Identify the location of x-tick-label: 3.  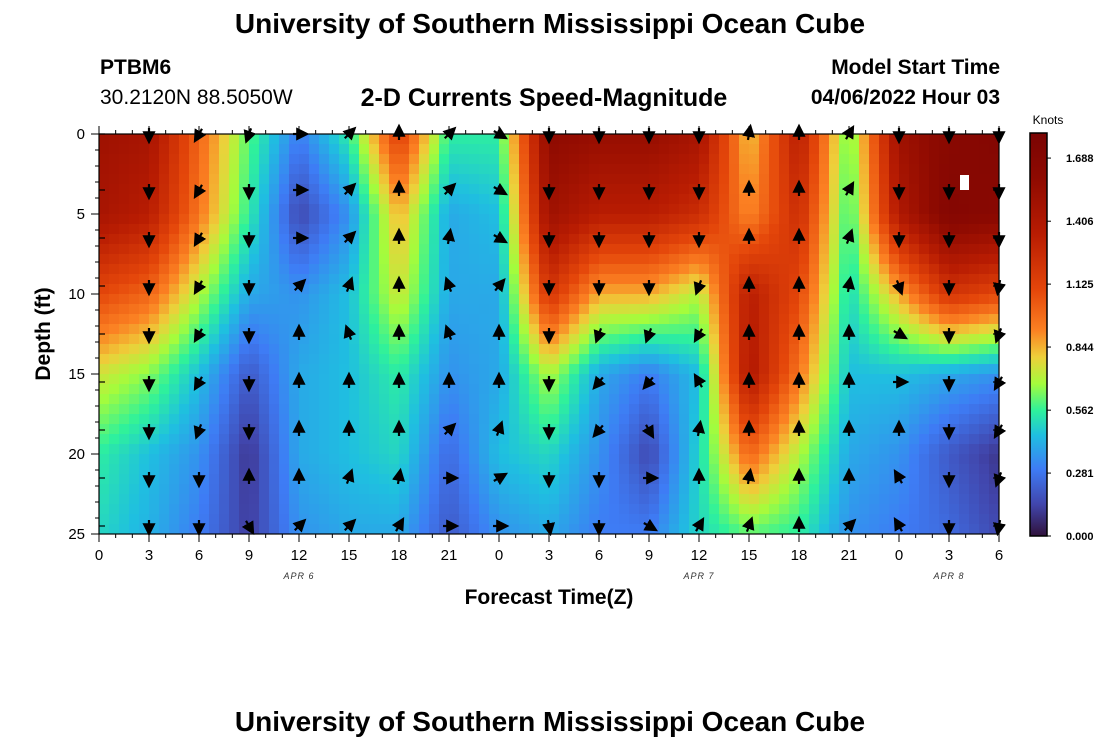
(949, 555).